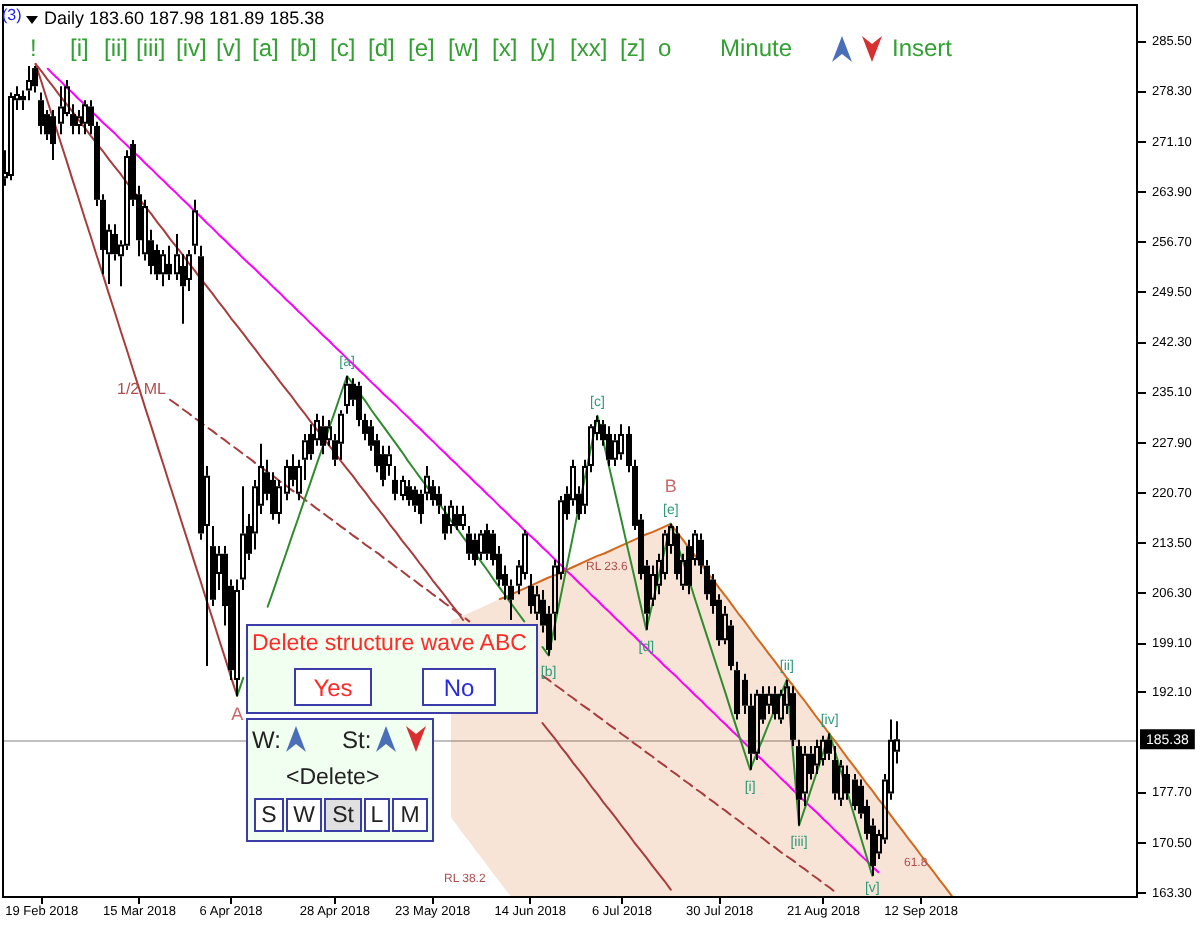  Describe the element at coordinates (304, 815) in the screenshot. I see `button: W` at that location.